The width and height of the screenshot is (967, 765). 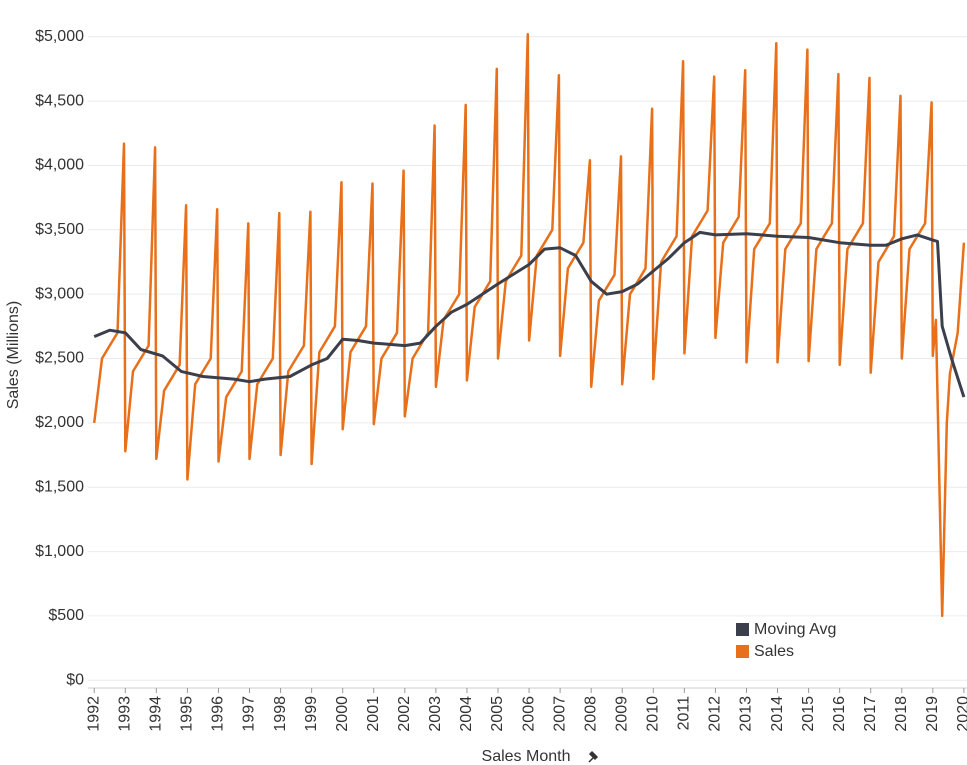 What do you see at coordinates (373, 714) in the screenshot?
I see `x-tick-label: 2001` at bounding box center [373, 714].